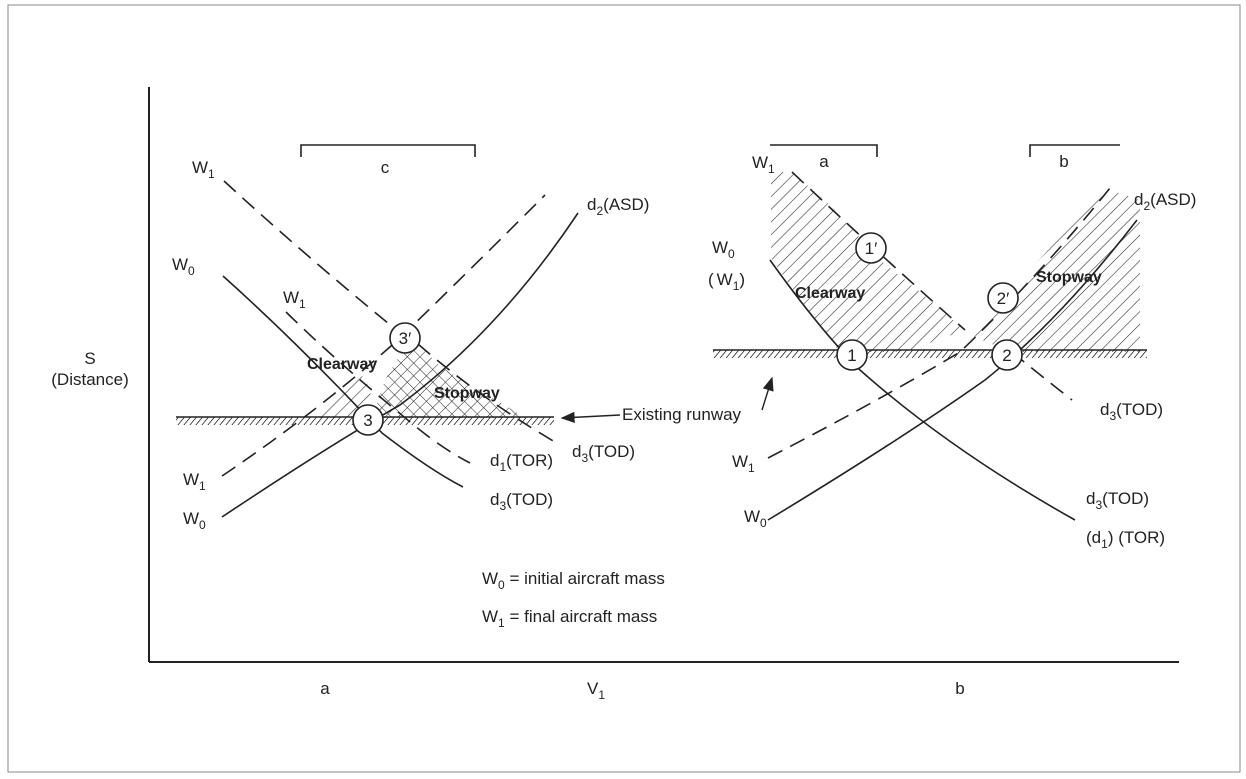  I want to click on label-w0-bottom: W0, so click(194, 520).